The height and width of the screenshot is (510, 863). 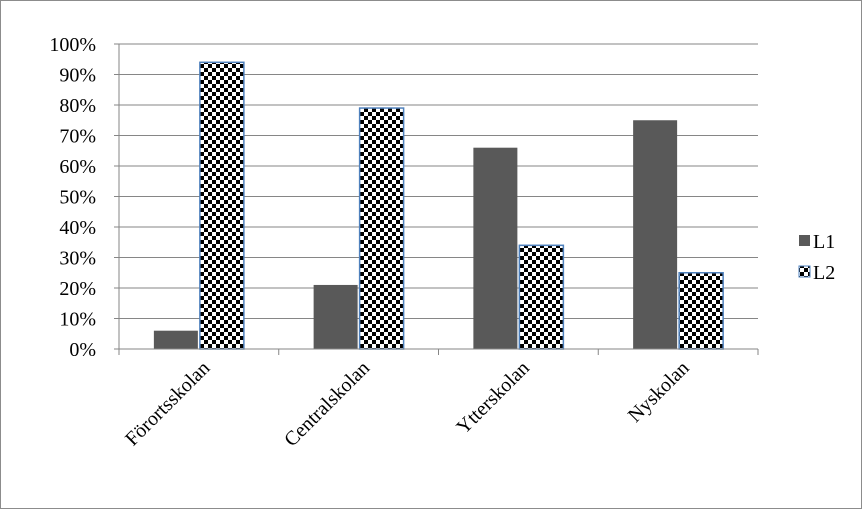 I want to click on legend-swatch-l1, so click(x=804, y=240).